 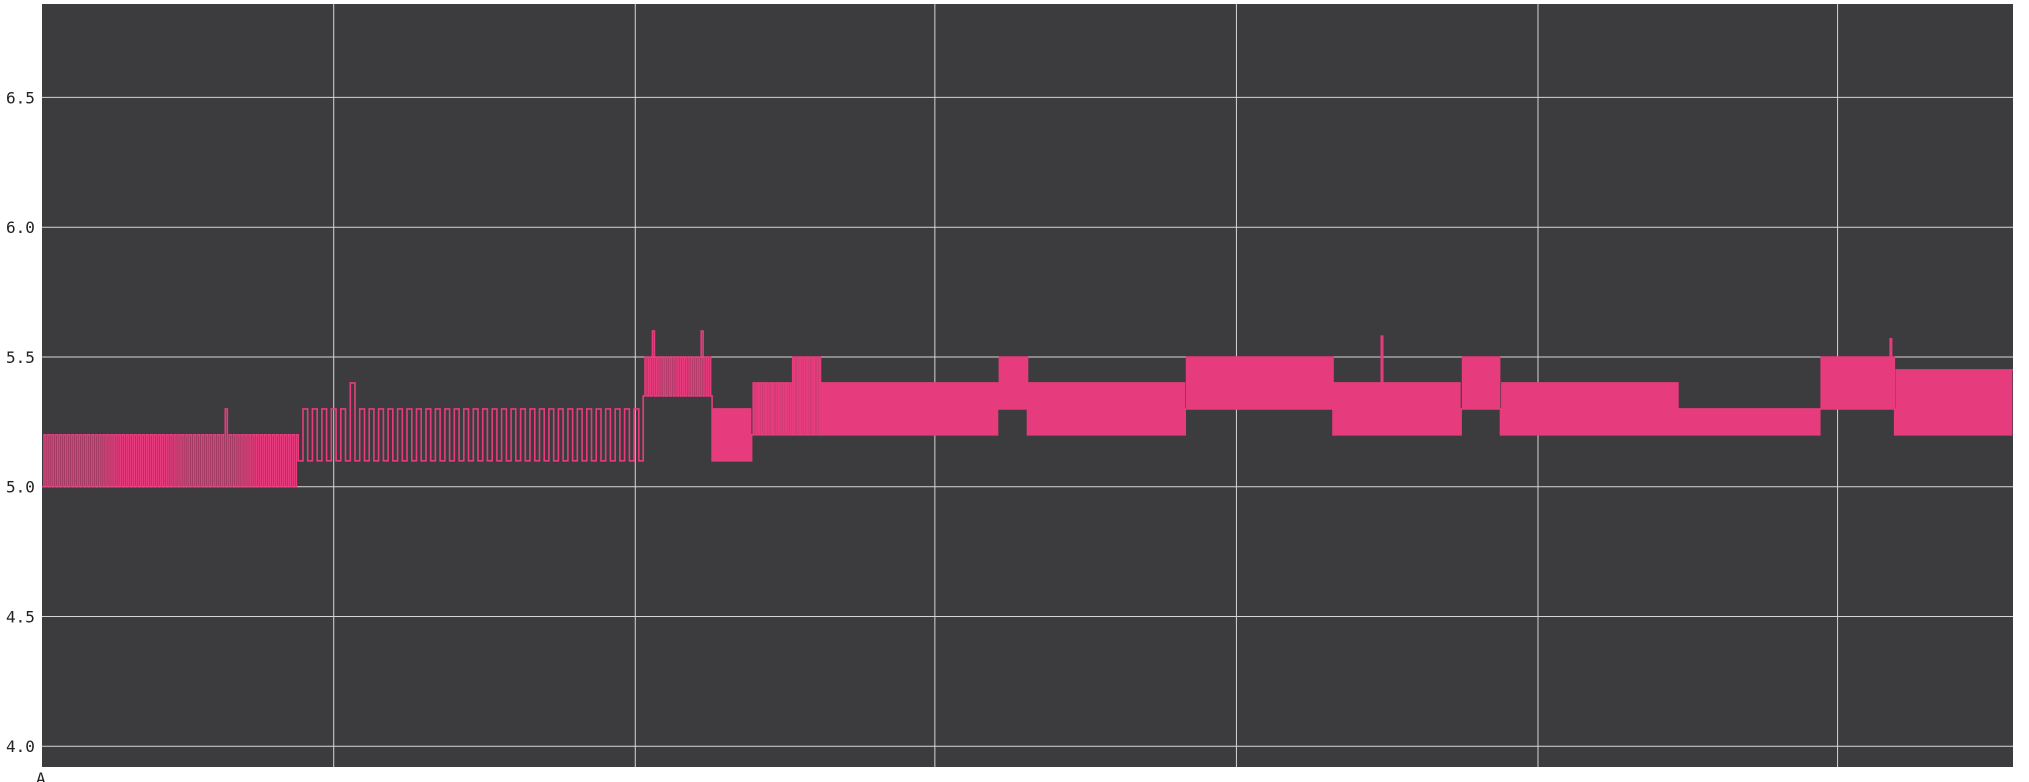 What do you see at coordinates (20, 487) in the screenshot?
I see `y-tick-label: 5.0` at bounding box center [20, 487].